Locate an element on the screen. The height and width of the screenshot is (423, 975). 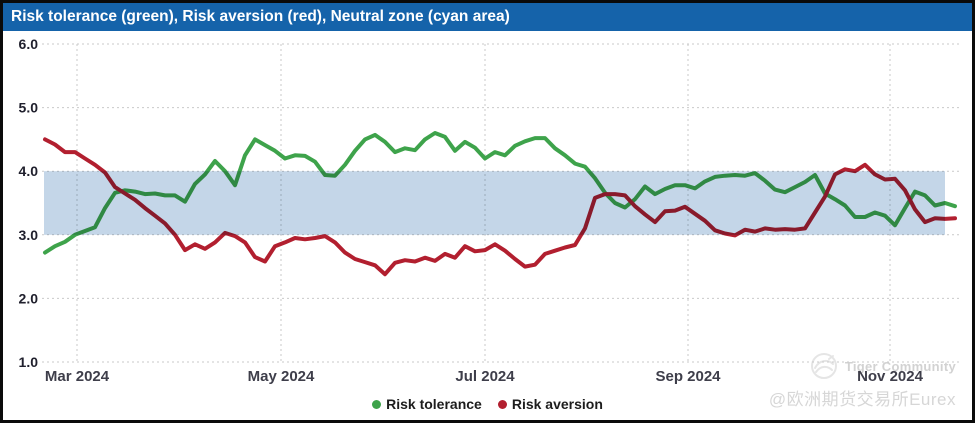
risk-aversion-dot-icon is located at coordinates (502, 404).